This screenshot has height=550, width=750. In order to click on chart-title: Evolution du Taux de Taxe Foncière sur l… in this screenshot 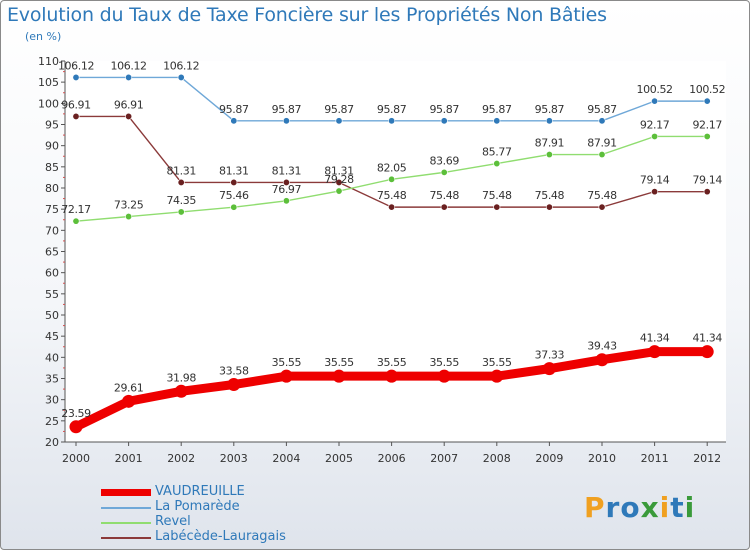, I will do `click(307, 15)`.